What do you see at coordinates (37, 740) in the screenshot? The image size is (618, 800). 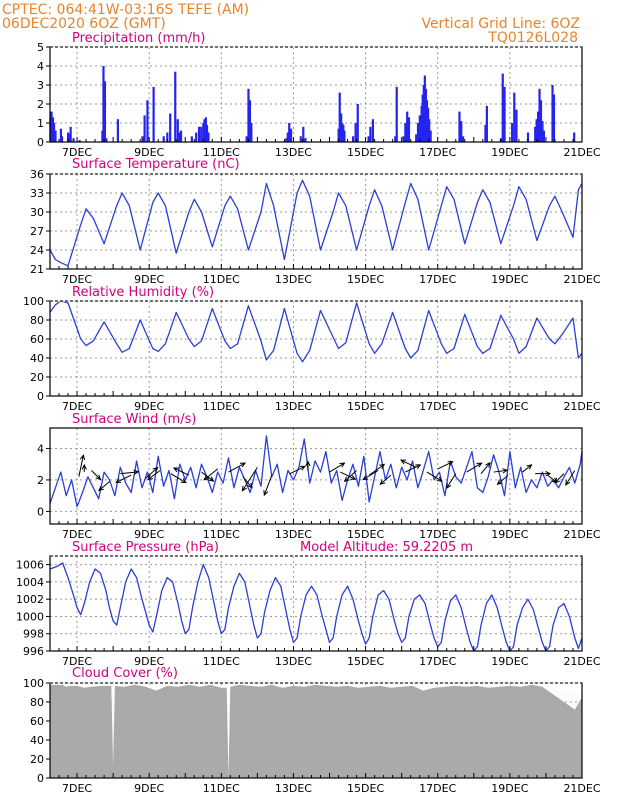 I see `cloud-ytick-label: 40` at bounding box center [37, 740].